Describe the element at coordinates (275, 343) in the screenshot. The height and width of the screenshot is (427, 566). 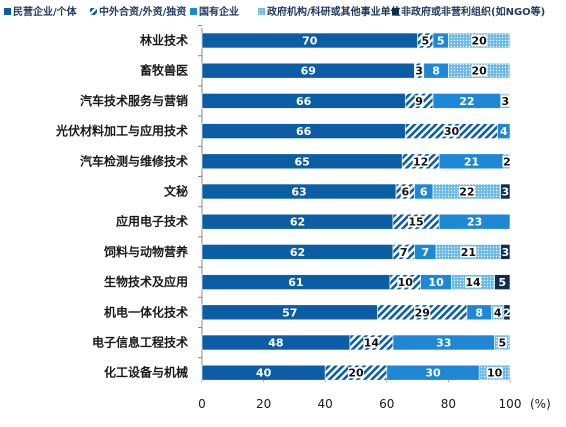
I see `data-label: 48` at that location.